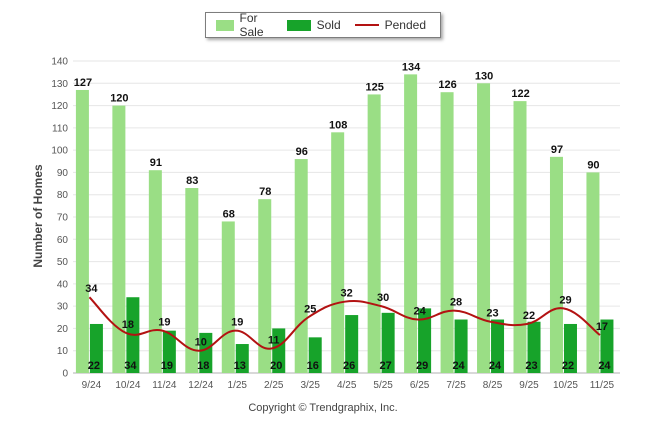 The image size is (646, 434). I want to click on data-label-pended: 28, so click(456, 303).